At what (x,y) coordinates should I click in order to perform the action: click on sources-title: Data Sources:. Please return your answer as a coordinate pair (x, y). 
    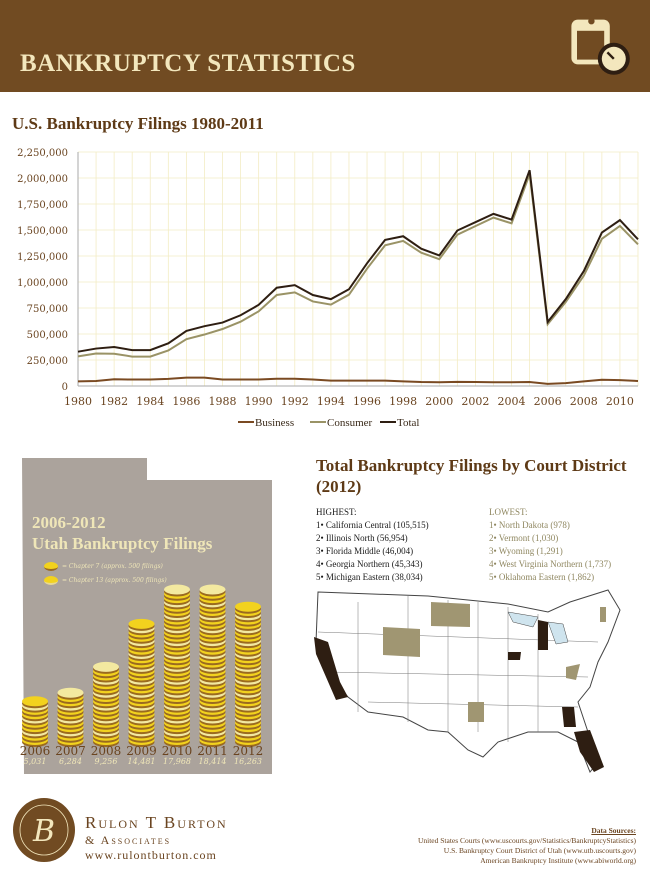
    Looking at the image, I should click on (613, 830).